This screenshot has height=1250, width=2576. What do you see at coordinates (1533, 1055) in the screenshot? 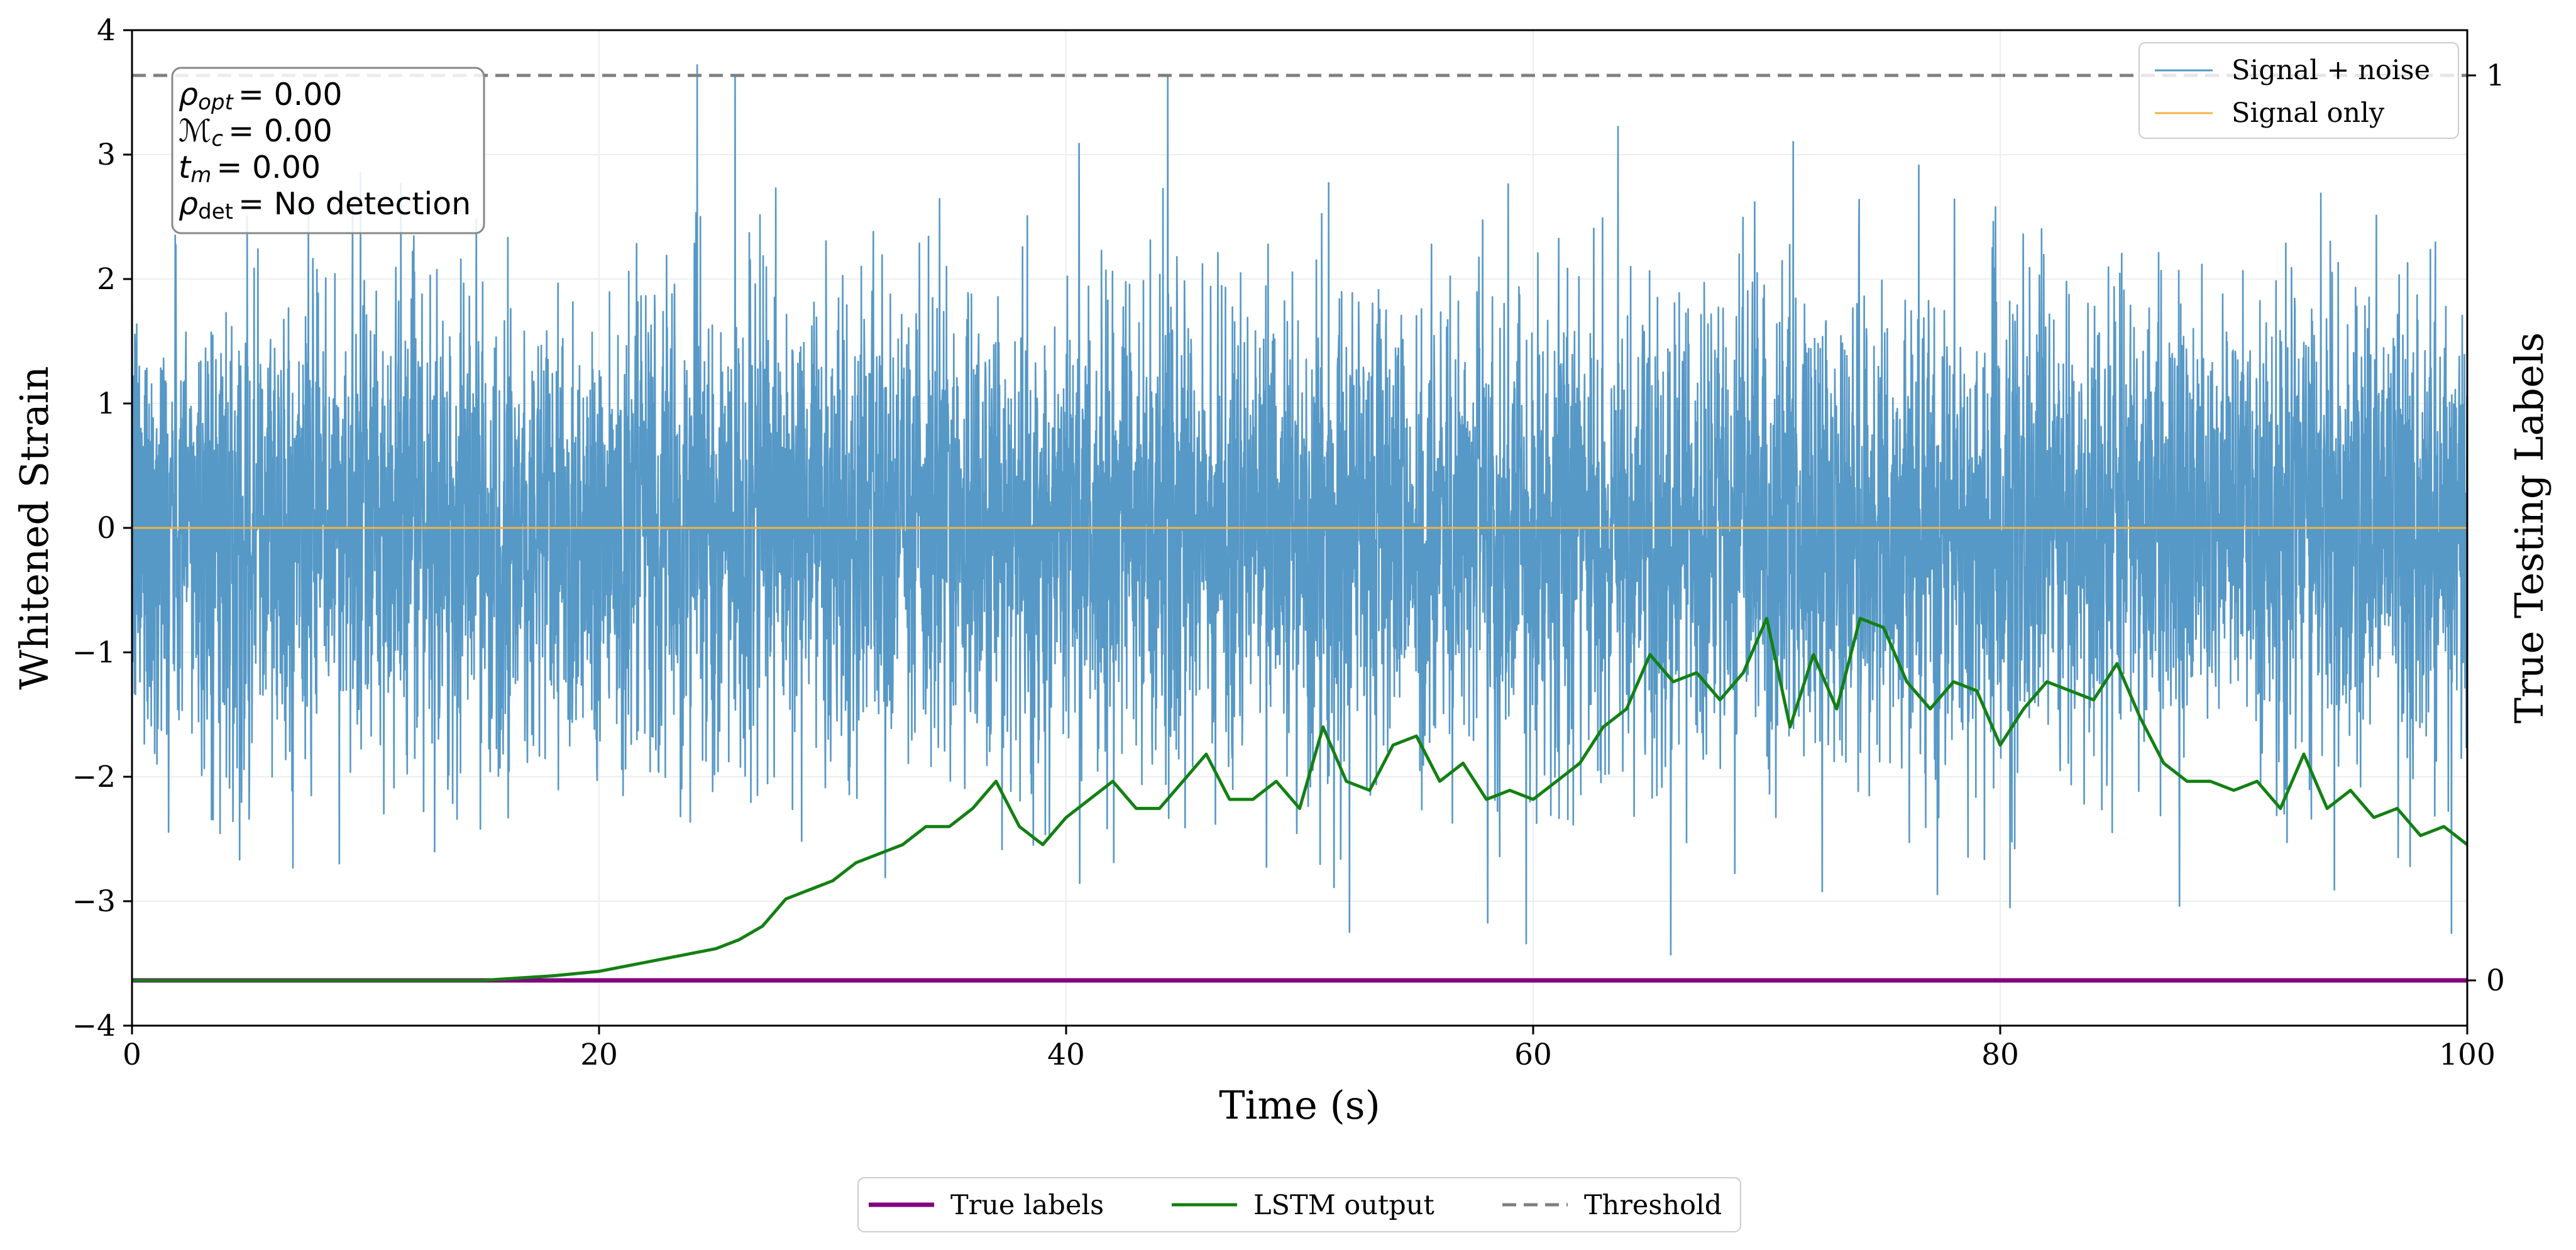
I see `x-tick-label: 60` at bounding box center [1533, 1055].